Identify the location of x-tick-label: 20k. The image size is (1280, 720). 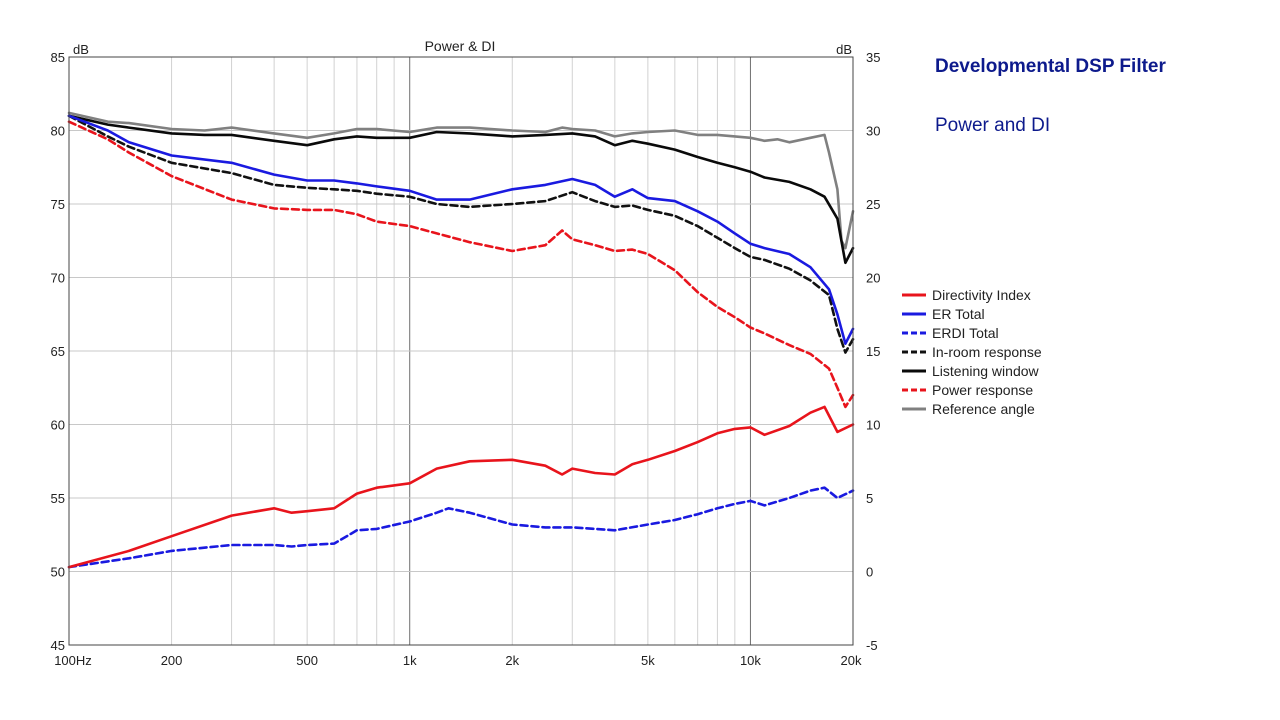
(851, 660).